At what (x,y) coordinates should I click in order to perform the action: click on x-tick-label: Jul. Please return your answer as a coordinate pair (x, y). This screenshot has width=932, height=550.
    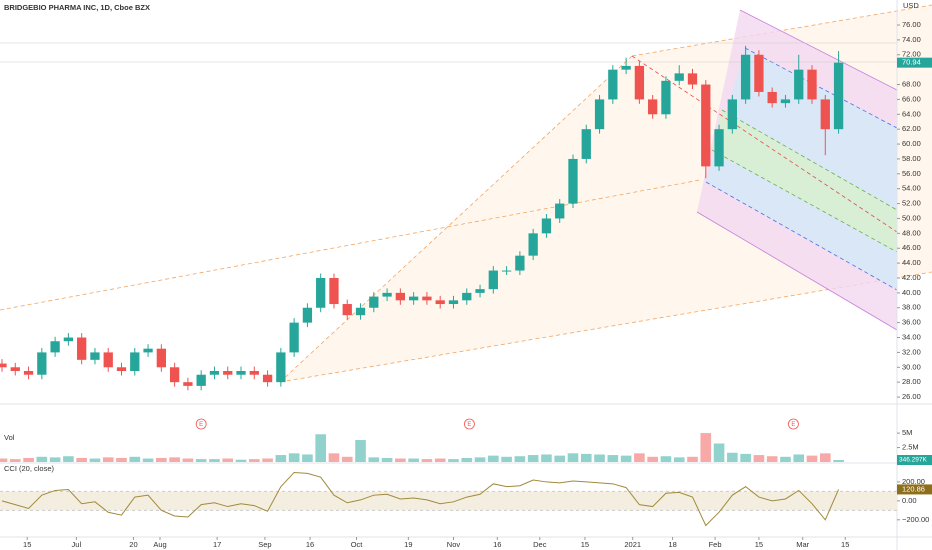
    Looking at the image, I should click on (77, 544).